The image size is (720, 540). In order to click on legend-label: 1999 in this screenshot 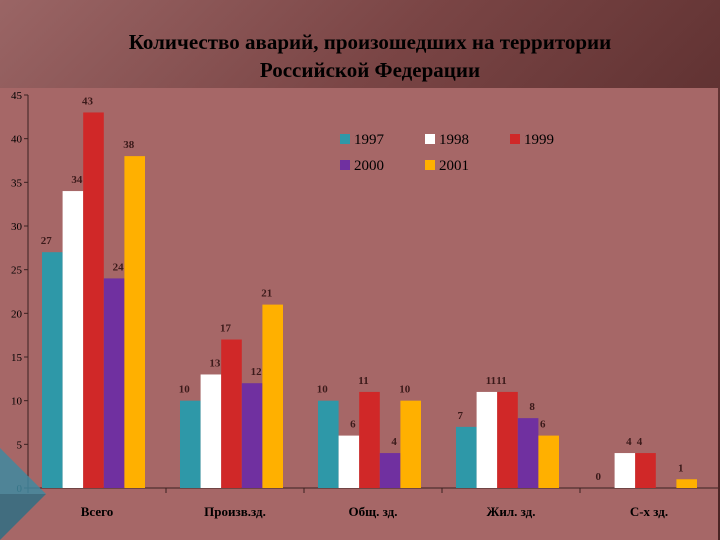, I will do `click(539, 140)`.